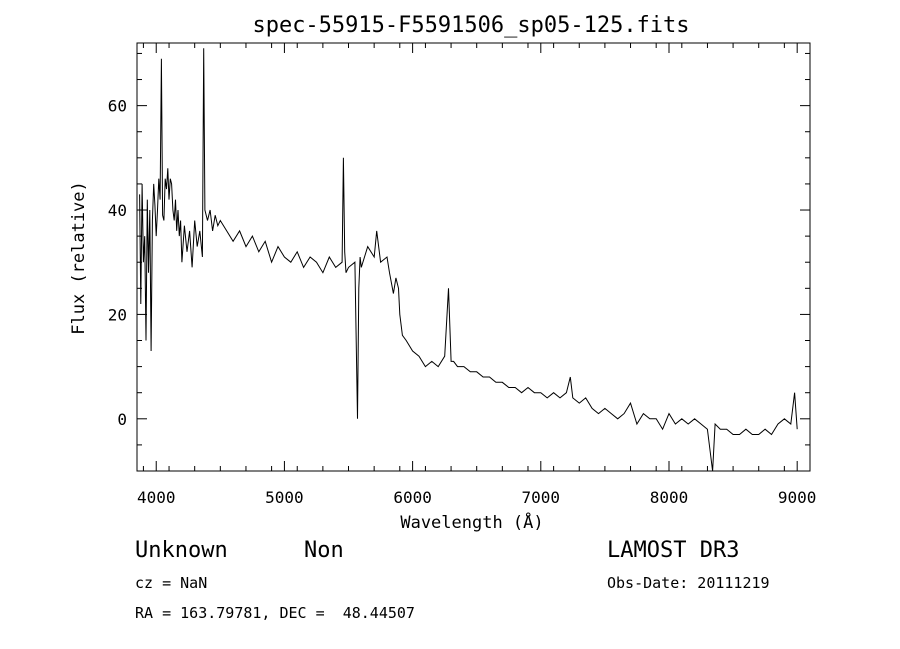 This screenshot has width=900, height=649. What do you see at coordinates (79, 258) in the screenshot?
I see `y-axis-label: Flux (relative)` at bounding box center [79, 258].